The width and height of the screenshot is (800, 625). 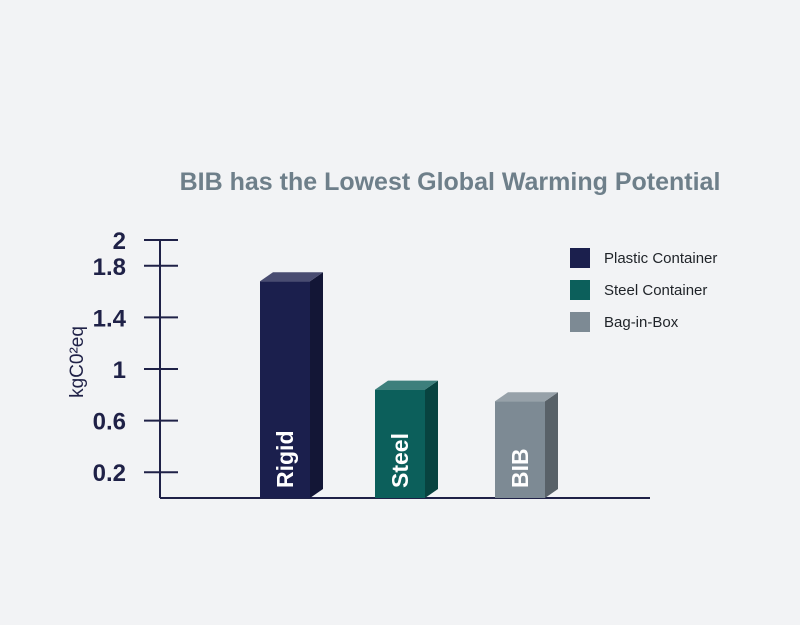 What do you see at coordinates (110, 318) in the screenshot?
I see `y-tick-label: 1.4` at bounding box center [110, 318].